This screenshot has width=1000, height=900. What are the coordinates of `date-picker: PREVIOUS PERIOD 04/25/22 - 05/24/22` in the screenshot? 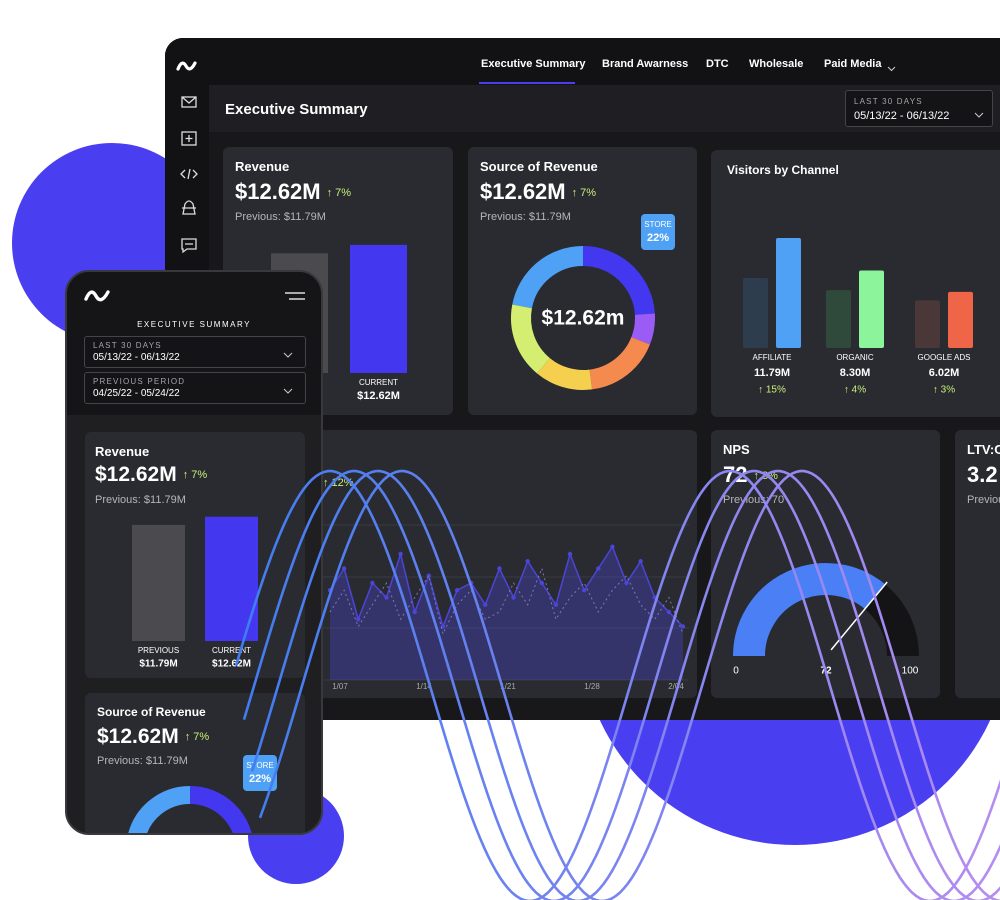 It's located at (195, 388).